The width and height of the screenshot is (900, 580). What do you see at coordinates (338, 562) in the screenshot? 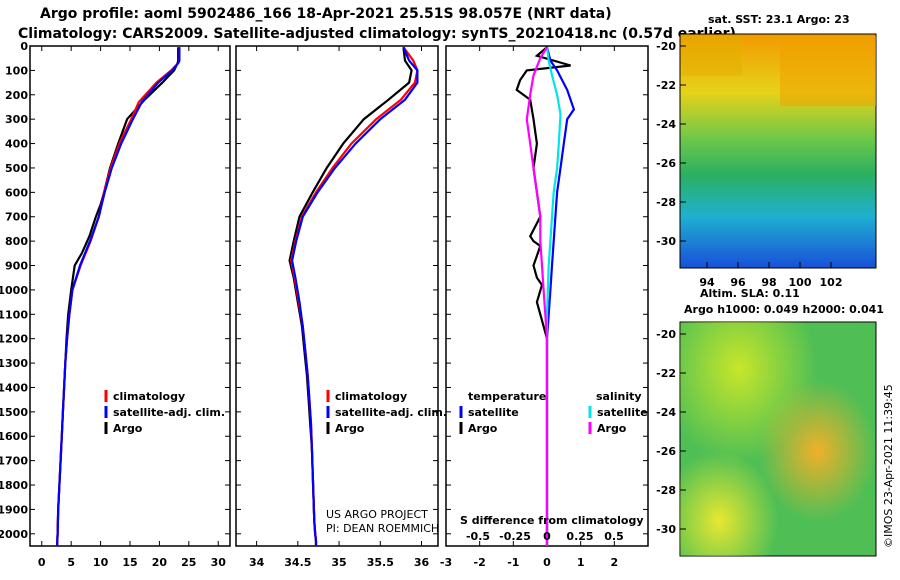
I see `x-tick-label: 35` at bounding box center [338, 562].